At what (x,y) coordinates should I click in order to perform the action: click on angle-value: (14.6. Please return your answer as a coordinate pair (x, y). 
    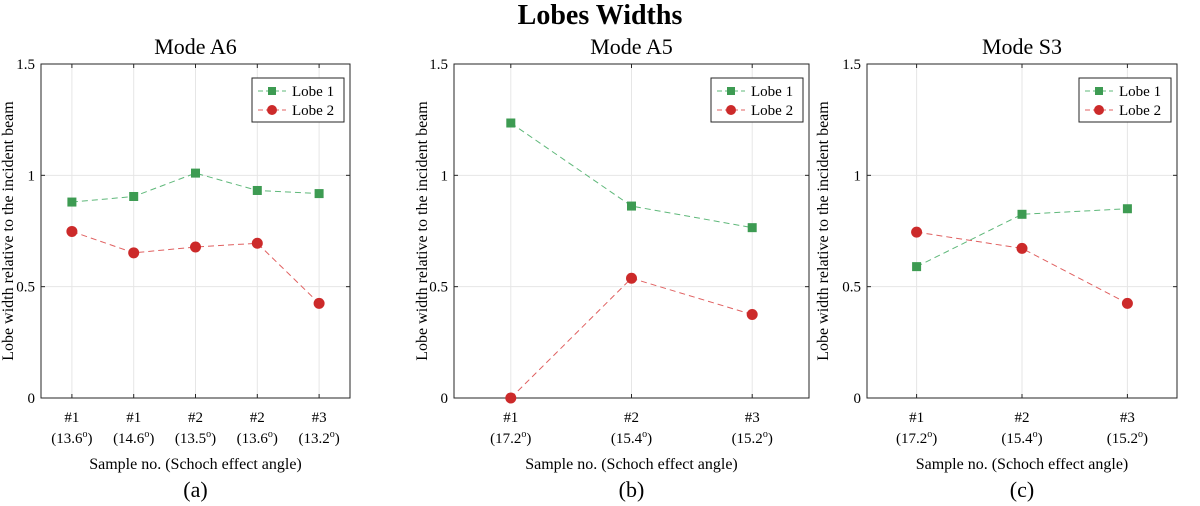
    Looking at the image, I should click on (129, 439).